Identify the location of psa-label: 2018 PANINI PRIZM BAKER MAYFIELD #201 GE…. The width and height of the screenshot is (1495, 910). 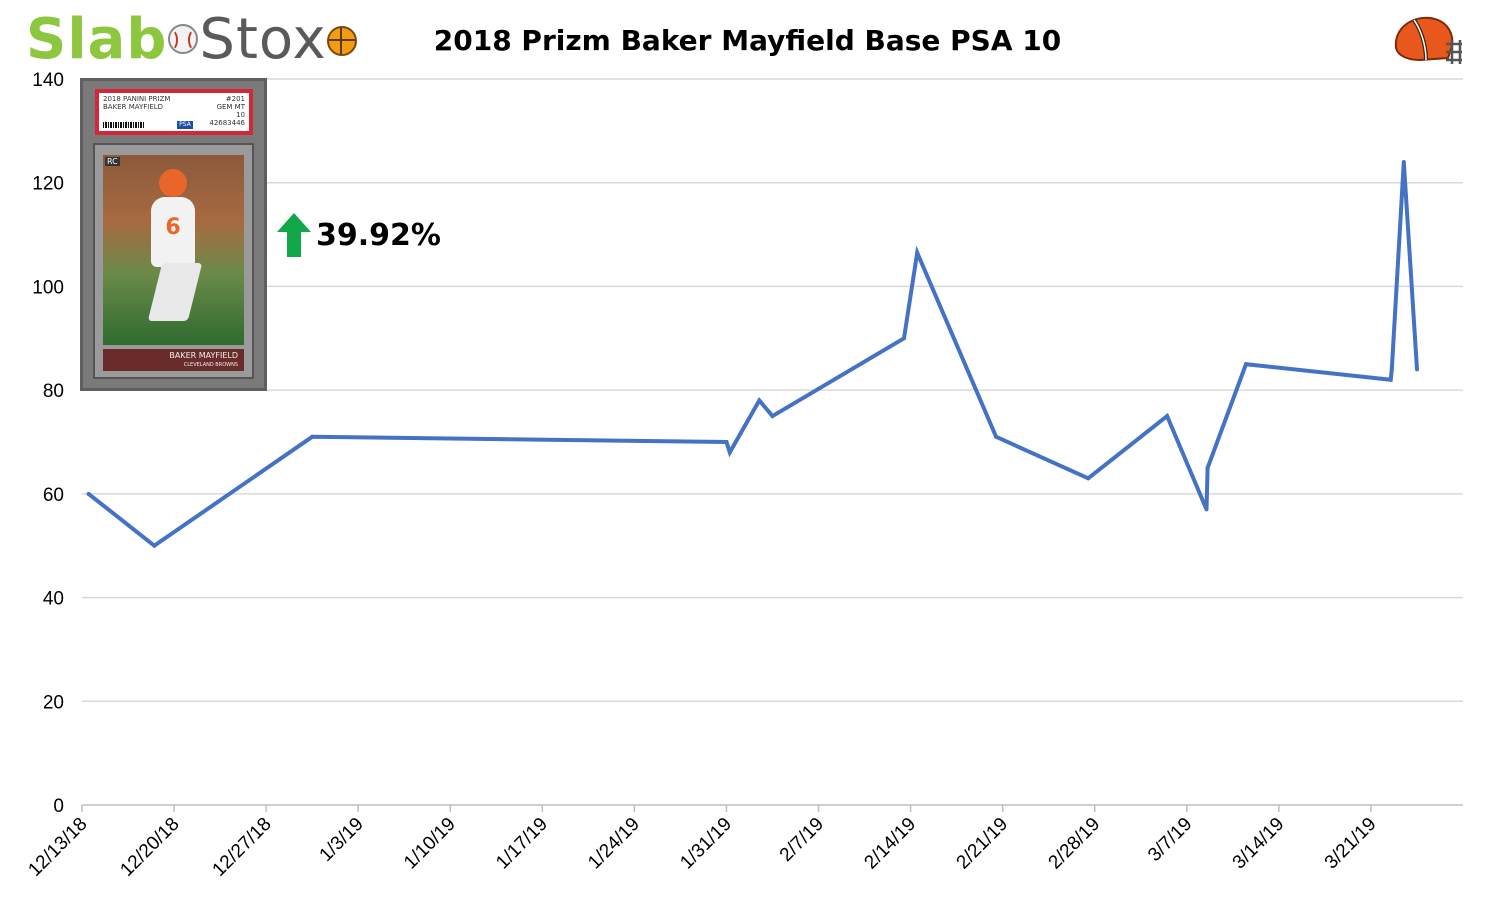
(174, 112).